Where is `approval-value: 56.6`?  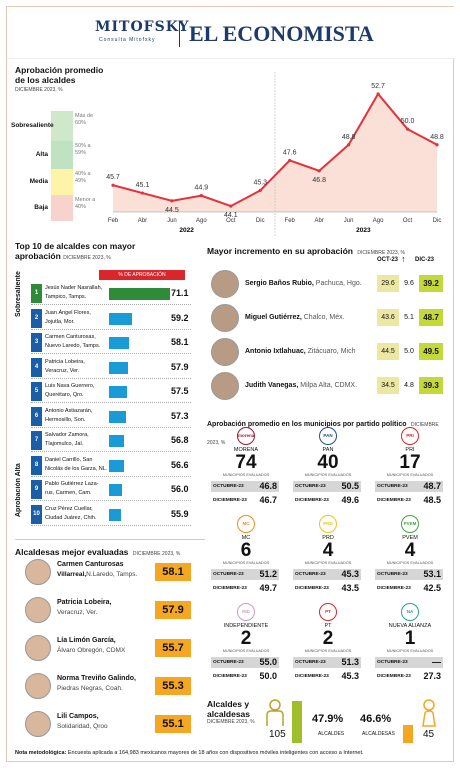
approval-value: 56.6 is located at coordinates (180, 464).